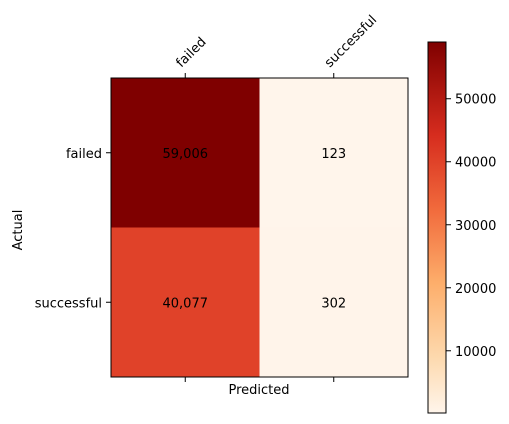 This screenshot has width=509, height=424. I want to click on colorbar-tick-label-1: 20000, so click(475, 289).